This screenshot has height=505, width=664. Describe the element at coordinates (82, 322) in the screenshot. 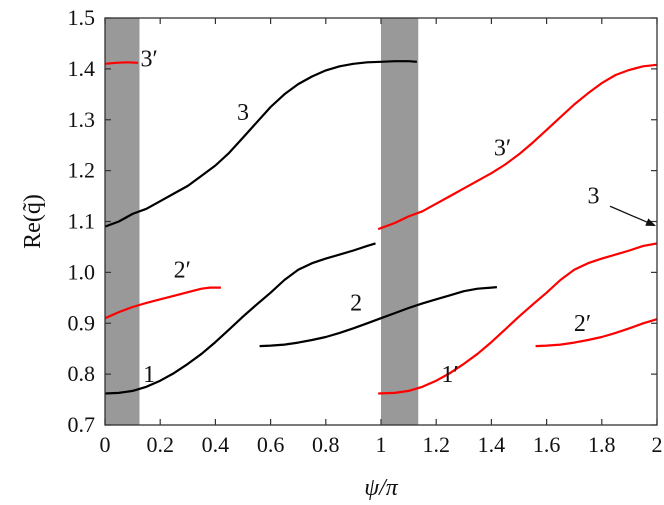

I see `y-tick-label: 0.9` at that location.